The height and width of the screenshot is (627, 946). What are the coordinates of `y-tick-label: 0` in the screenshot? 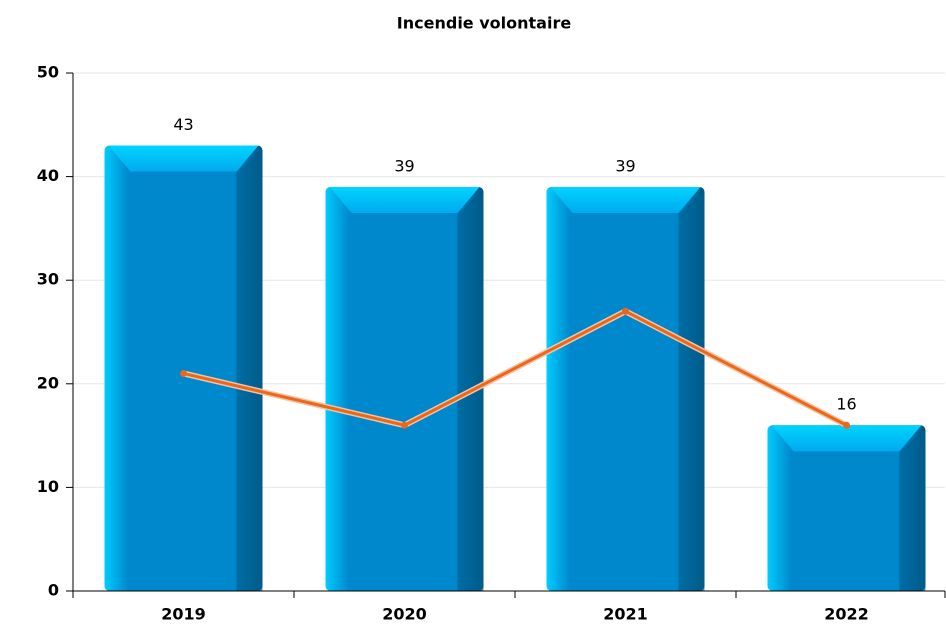 It's located at (53, 590).